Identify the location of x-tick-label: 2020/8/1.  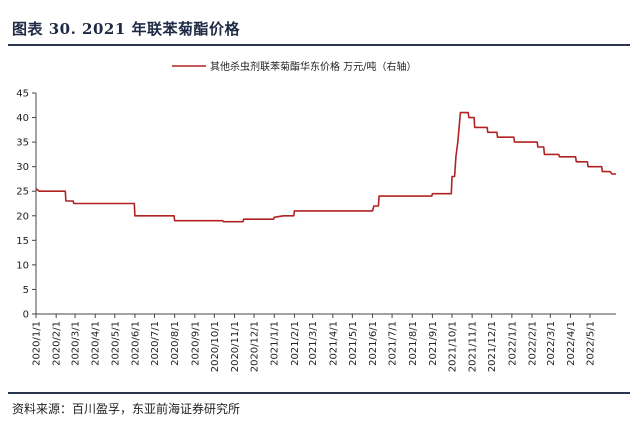
(175, 343).